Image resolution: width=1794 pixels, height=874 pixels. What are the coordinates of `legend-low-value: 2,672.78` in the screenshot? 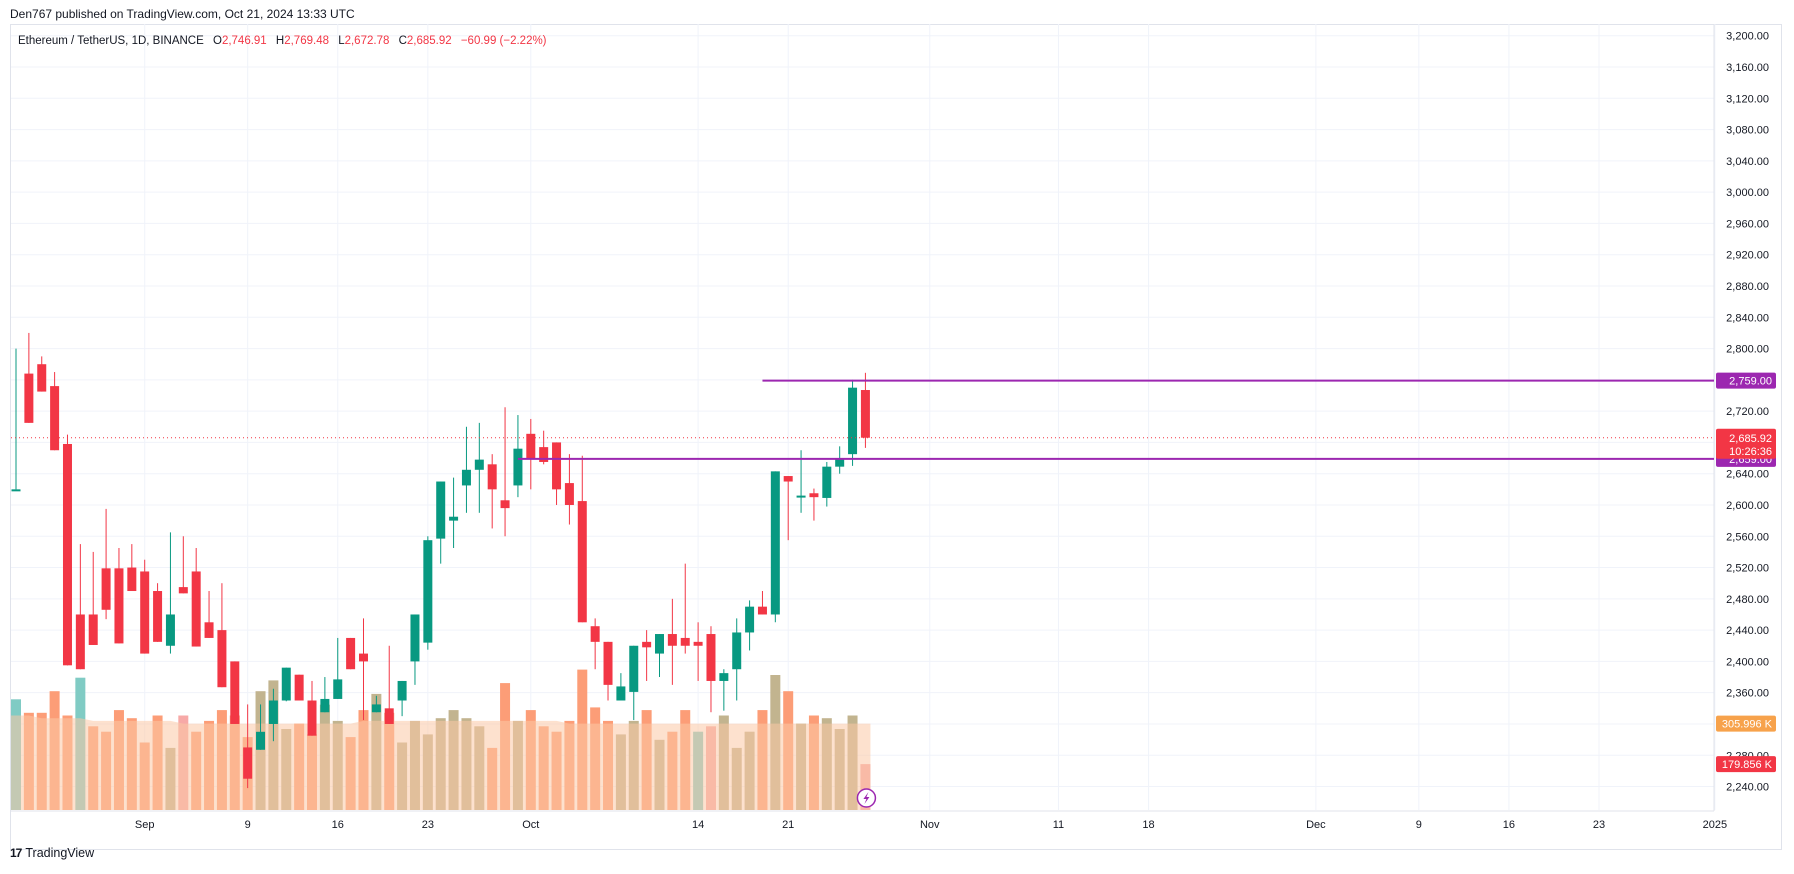 It's located at (367, 41).